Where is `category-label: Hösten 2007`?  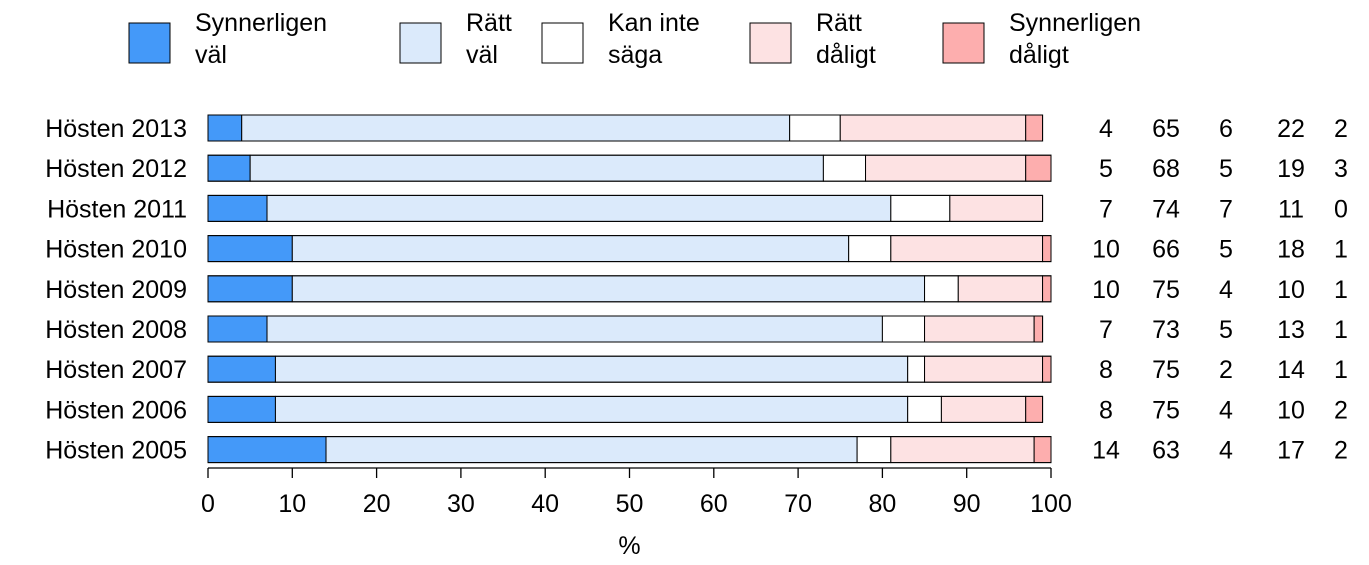
category-label: Hösten 2007 is located at coordinates (116, 370).